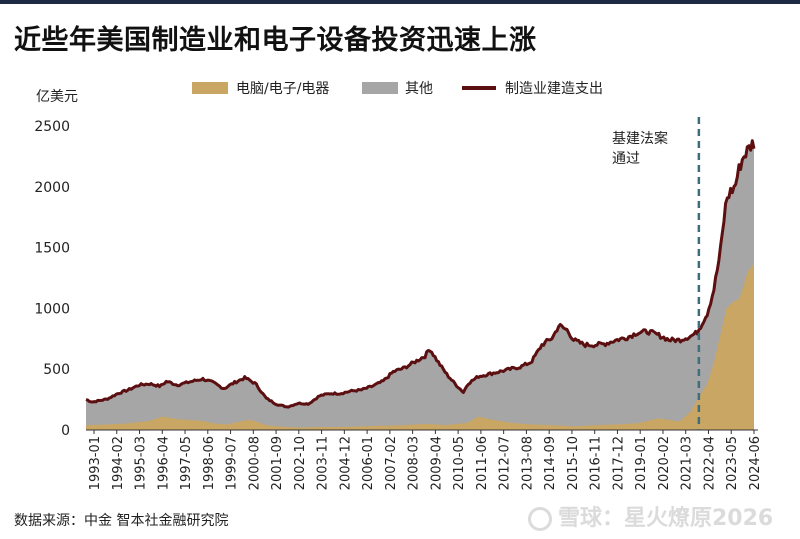 This screenshot has height=539, width=800. Describe the element at coordinates (52, 309) in the screenshot. I see `y-tick-label: 1000` at that location.